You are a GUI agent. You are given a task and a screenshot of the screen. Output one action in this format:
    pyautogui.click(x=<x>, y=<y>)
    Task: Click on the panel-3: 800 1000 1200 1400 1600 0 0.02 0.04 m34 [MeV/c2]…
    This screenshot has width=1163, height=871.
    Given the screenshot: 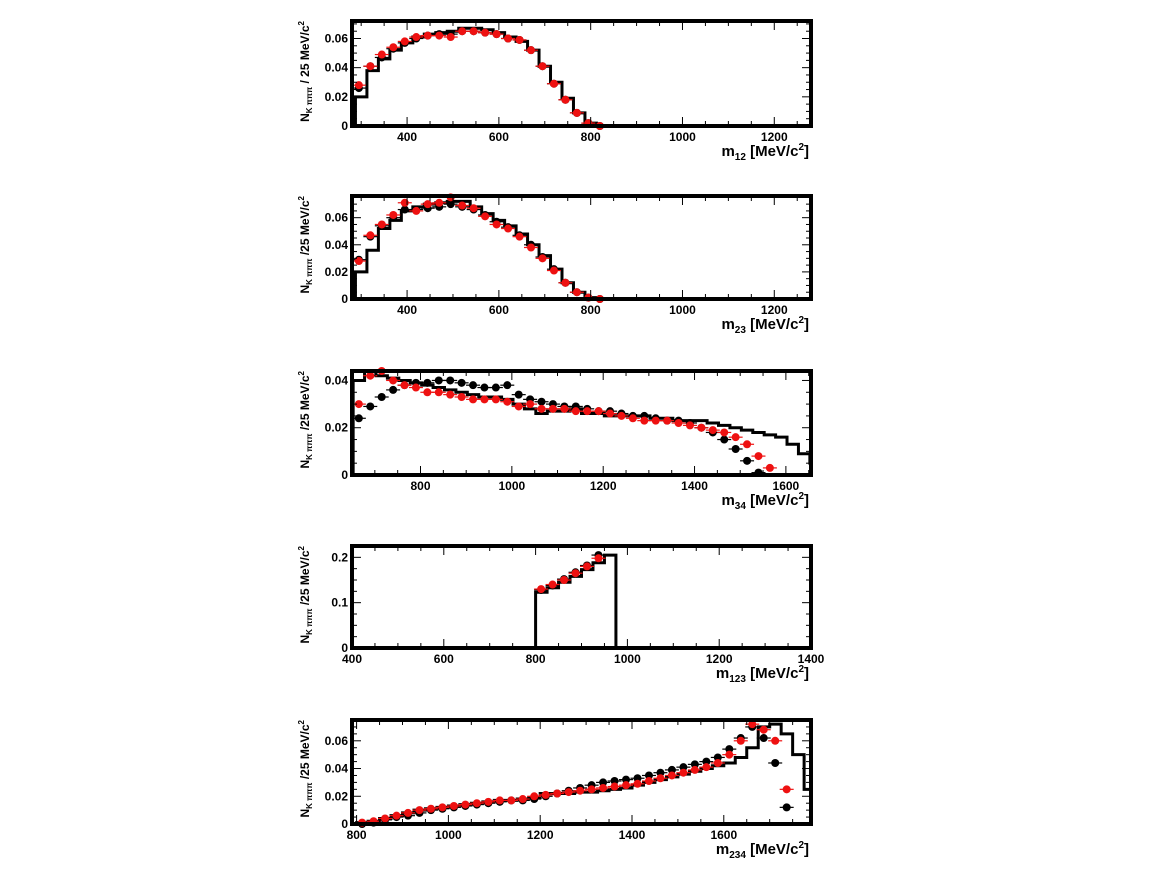 What is the action you would take?
    pyautogui.click(x=555, y=439)
    